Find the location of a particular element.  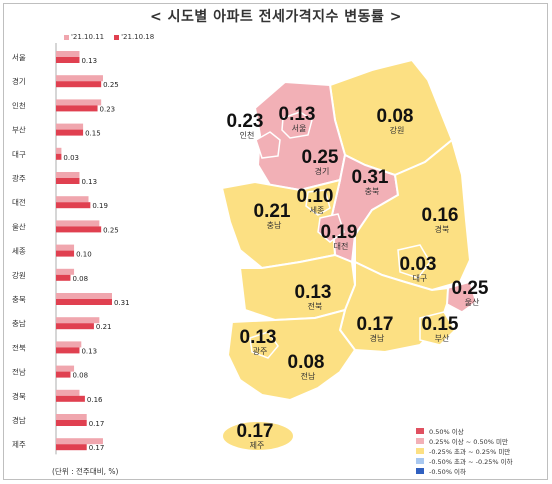

bar-data-label: 0.10 is located at coordinates (84, 255).